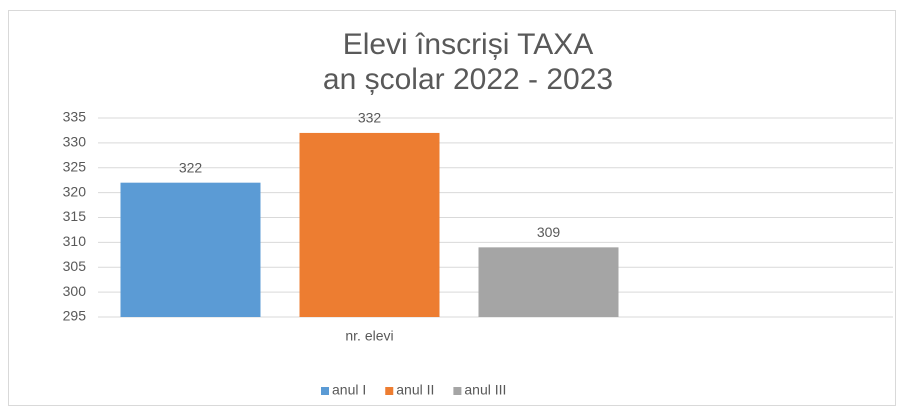  What do you see at coordinates (485, 390) in the screenshot?
I see `legend-label: anul III` at bounding box center [485, 390].